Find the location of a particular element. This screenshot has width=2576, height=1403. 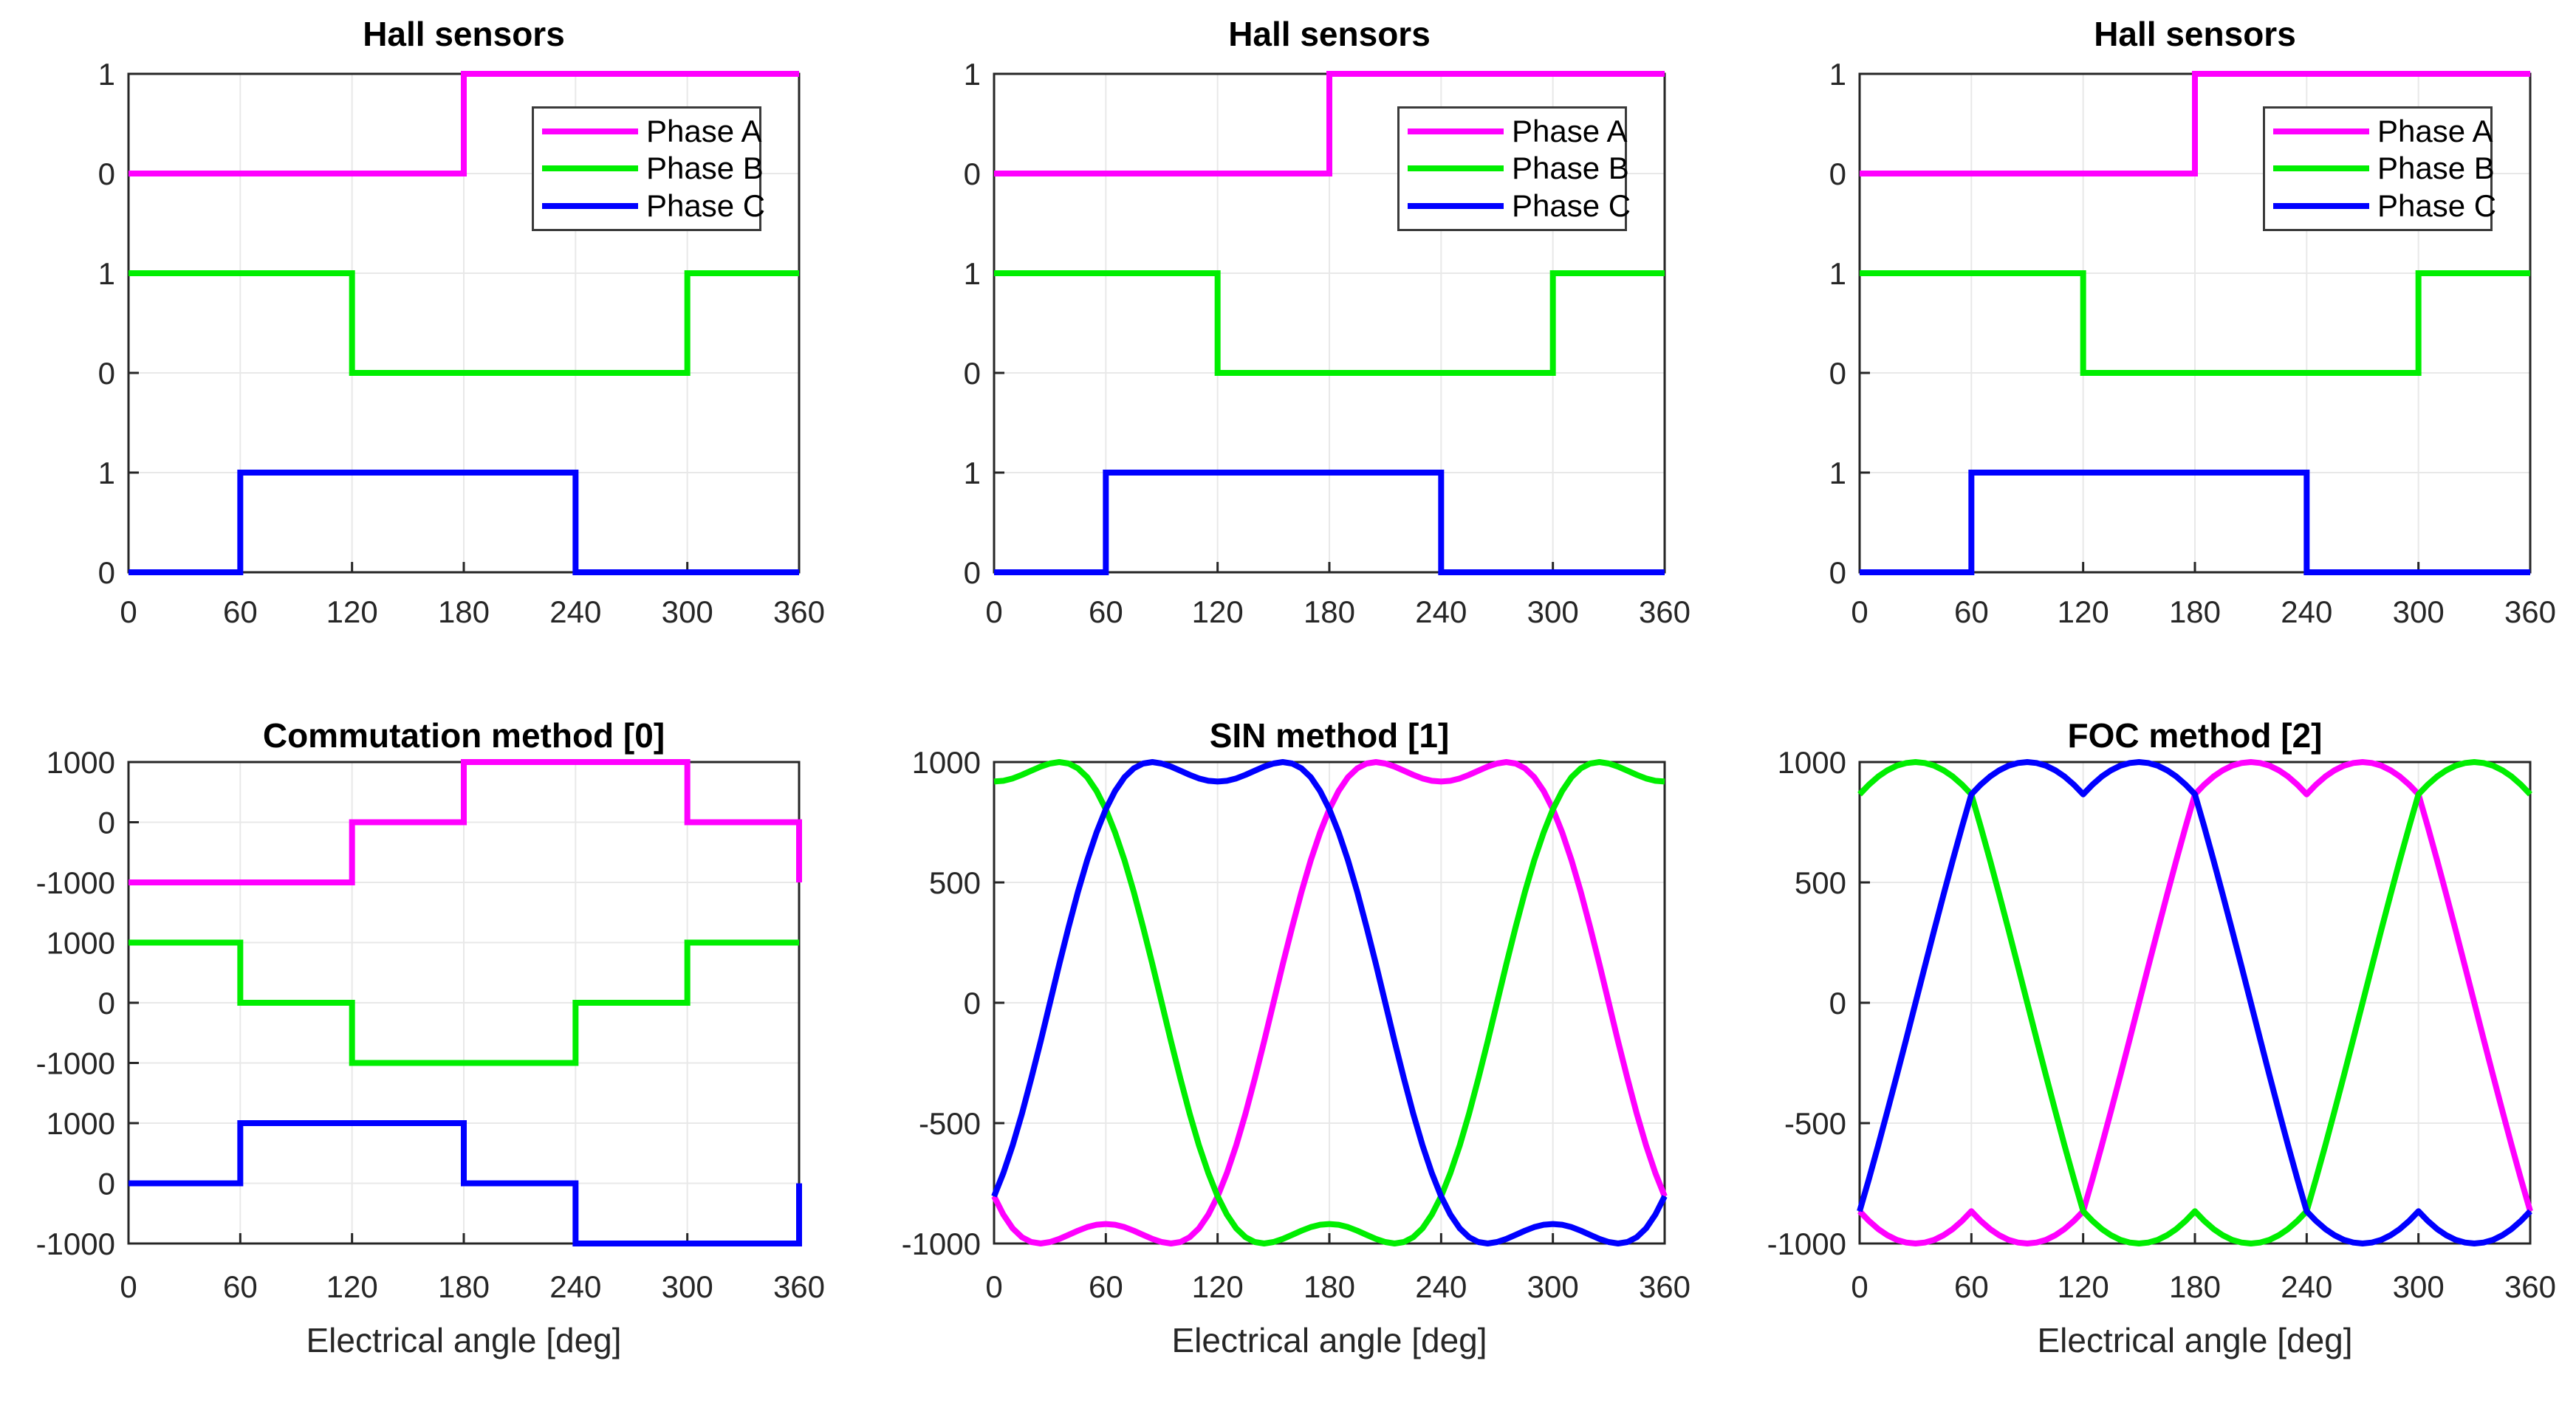

sin-method-plot-canvas: 0 60 120 180 240 300 360 1000 500 0 -500 -1000 is located at coordinates (1296, 1024).